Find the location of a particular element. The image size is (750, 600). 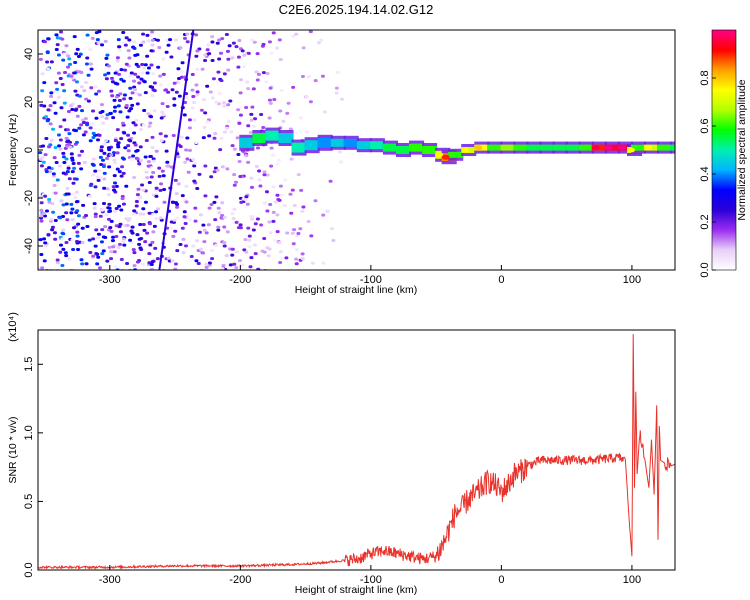

snr-y-tick-label: 1.0 is located at coordinates (29, 432).